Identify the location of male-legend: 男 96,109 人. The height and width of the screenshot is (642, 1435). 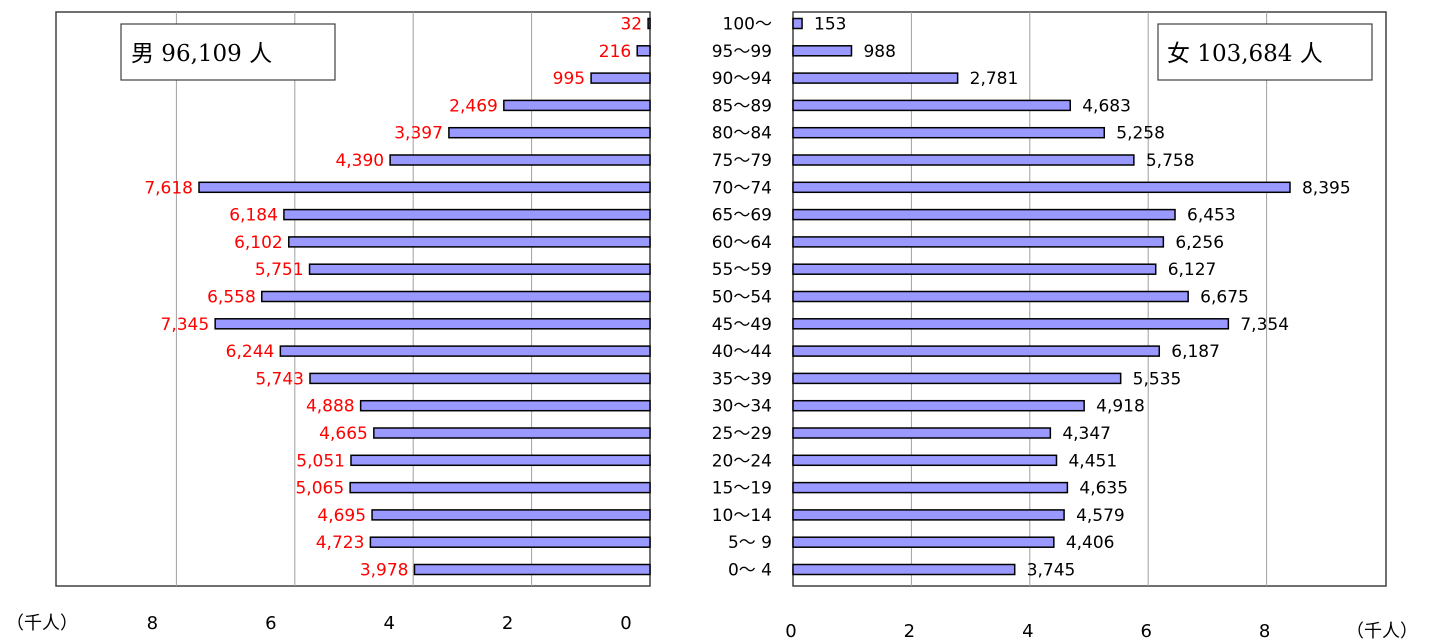
(228, 52).